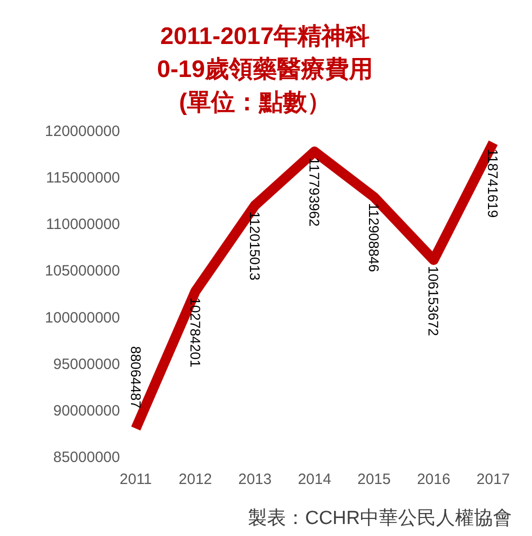 This screenshot has height=536, width=532. What do you see at coordinates (86, 457) in the screenshot?
I see `y-tick-label: 85000000` at bounding box center [86, 457].